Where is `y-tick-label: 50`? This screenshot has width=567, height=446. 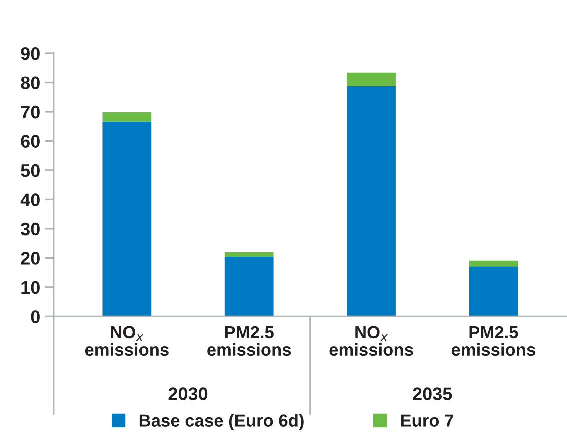 y-tick-label: 50 is located at coordinates (30, 171).